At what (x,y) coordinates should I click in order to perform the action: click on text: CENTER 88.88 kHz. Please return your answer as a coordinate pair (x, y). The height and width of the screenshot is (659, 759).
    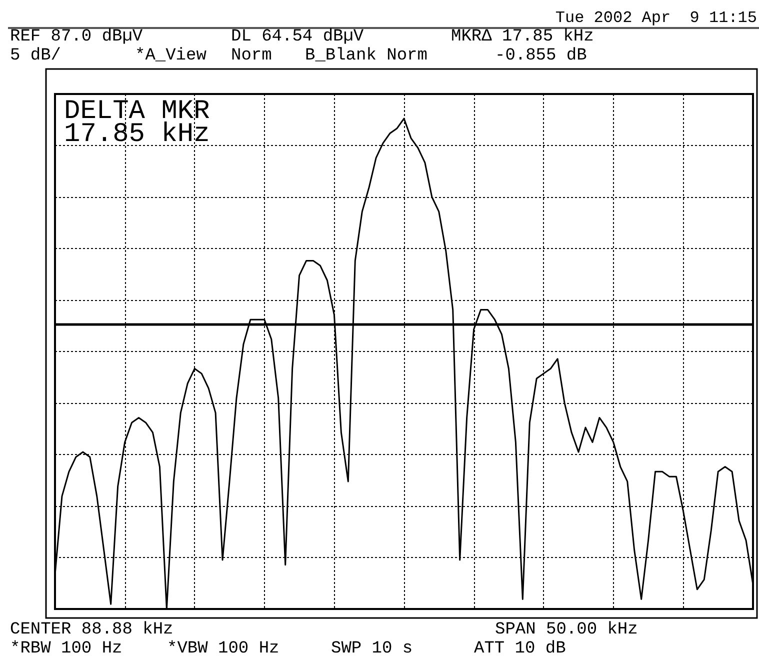
    Looking at the image, I should click on (92, 630).